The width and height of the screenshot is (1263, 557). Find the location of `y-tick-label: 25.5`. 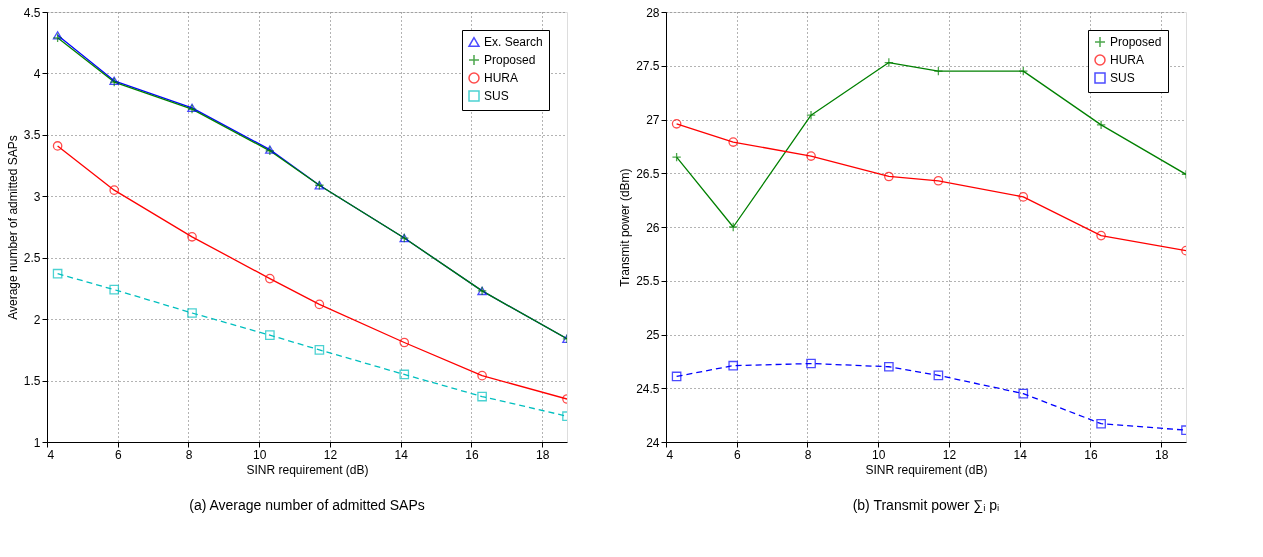

y-tick-label: 25.5 is located at coordinates (648, 281).